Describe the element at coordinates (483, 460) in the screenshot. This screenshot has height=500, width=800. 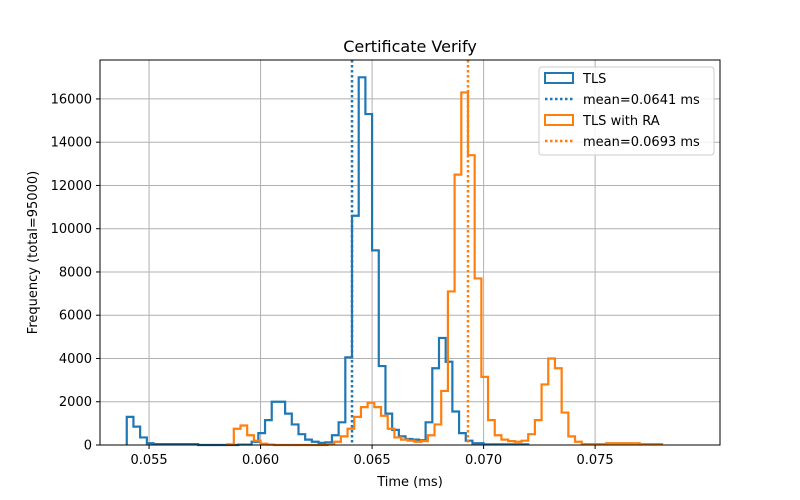
I see `x-tick-label: 0.070` at that location.